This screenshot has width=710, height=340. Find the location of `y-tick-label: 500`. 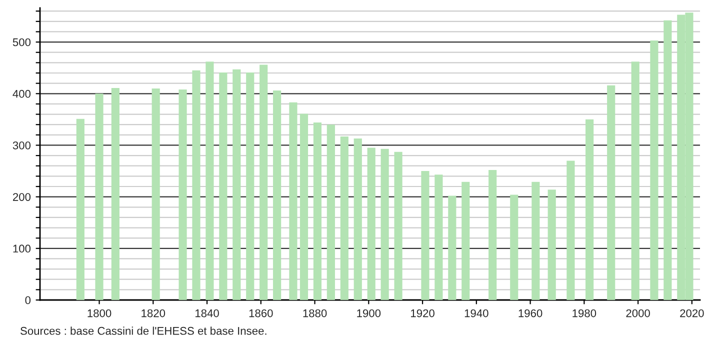

y-tick-label: 500 is located at coordinates (21, 42).